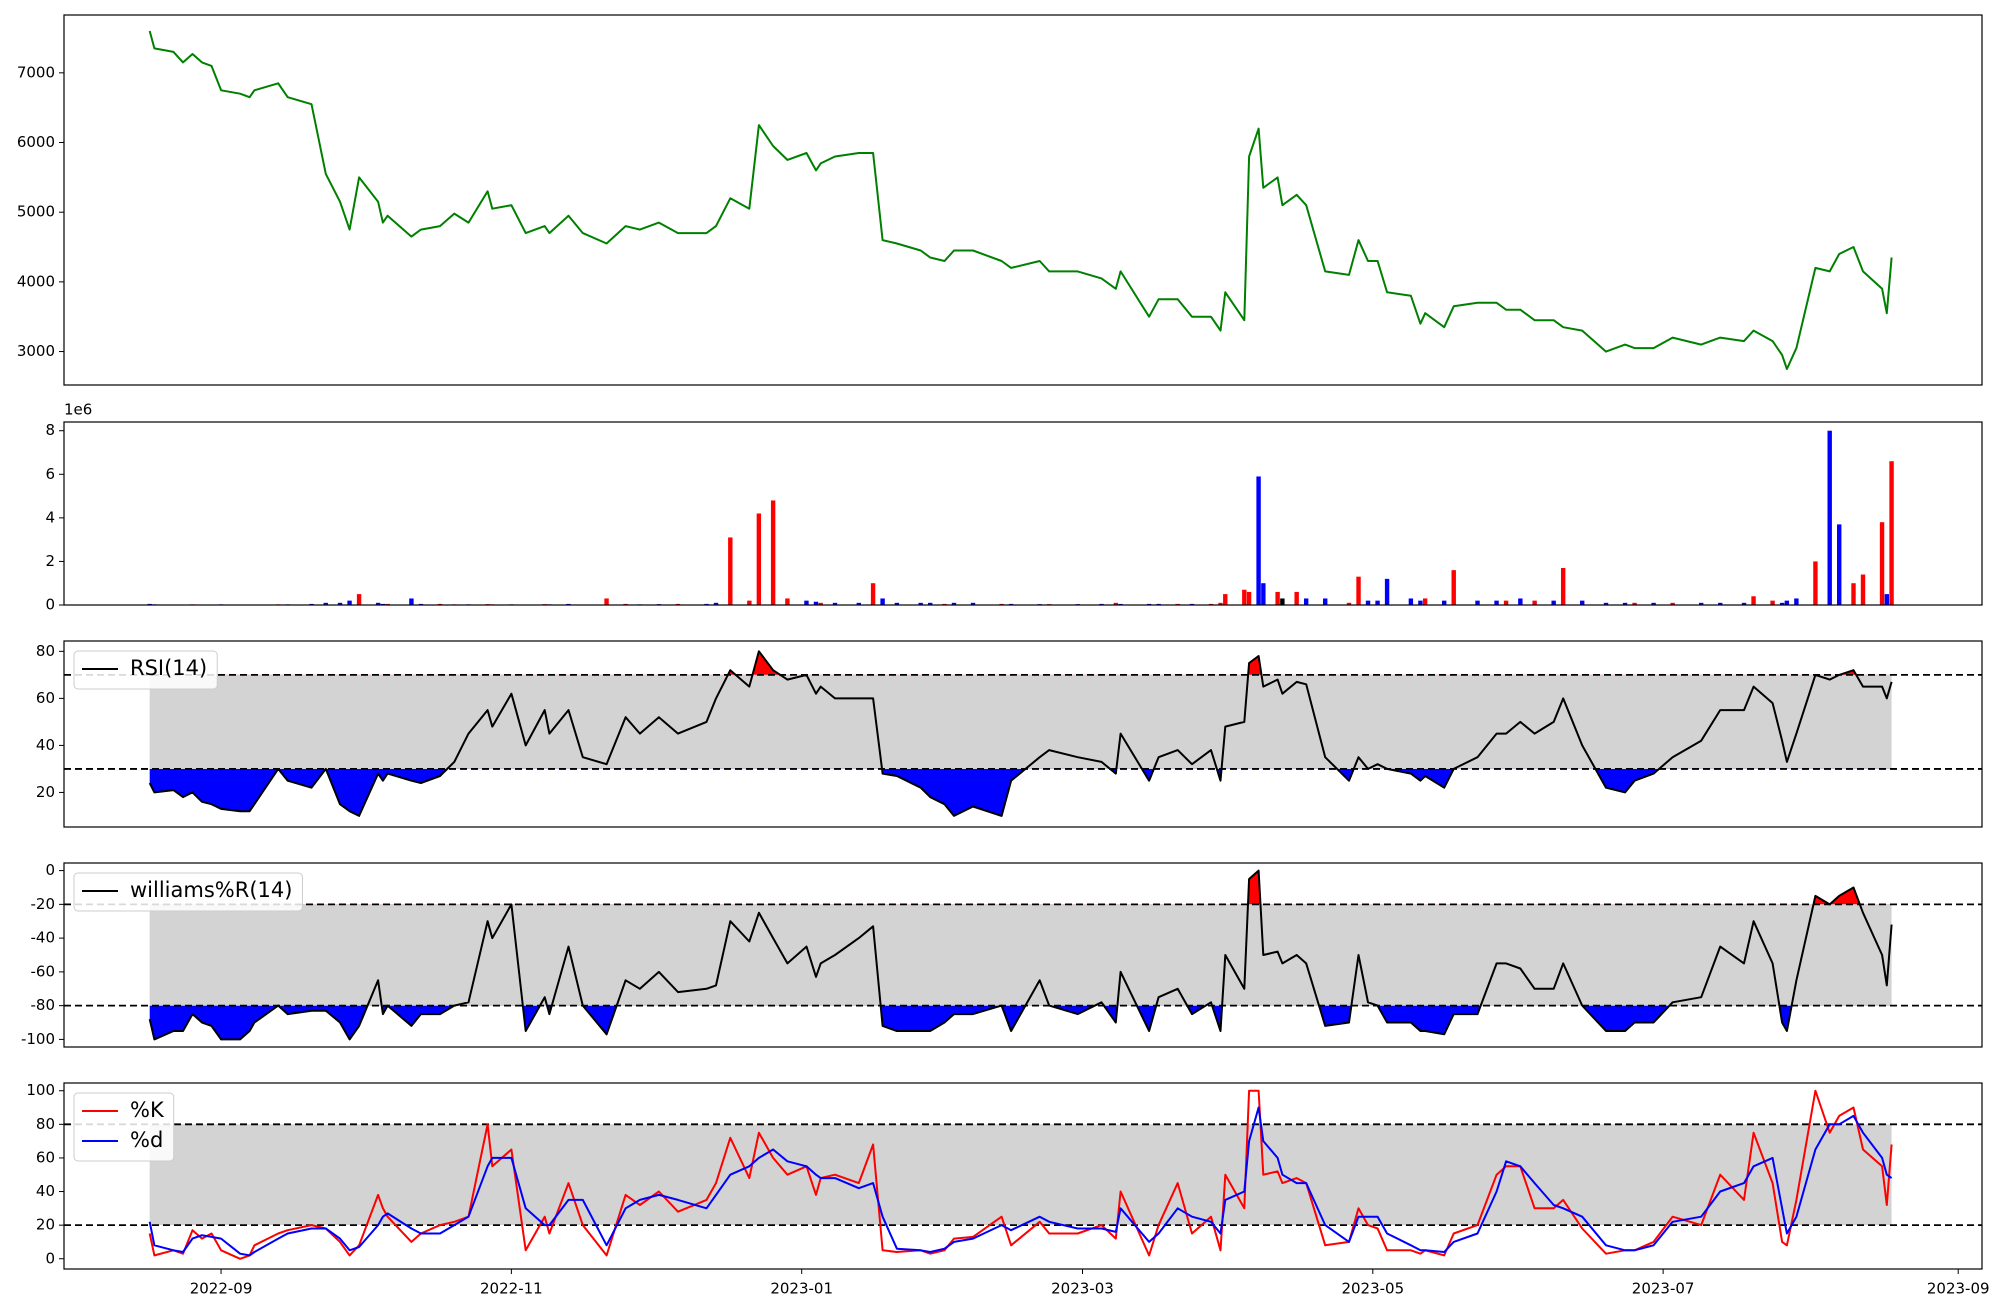  I want to click on y-tick-label: 6000, so click(36, 142).